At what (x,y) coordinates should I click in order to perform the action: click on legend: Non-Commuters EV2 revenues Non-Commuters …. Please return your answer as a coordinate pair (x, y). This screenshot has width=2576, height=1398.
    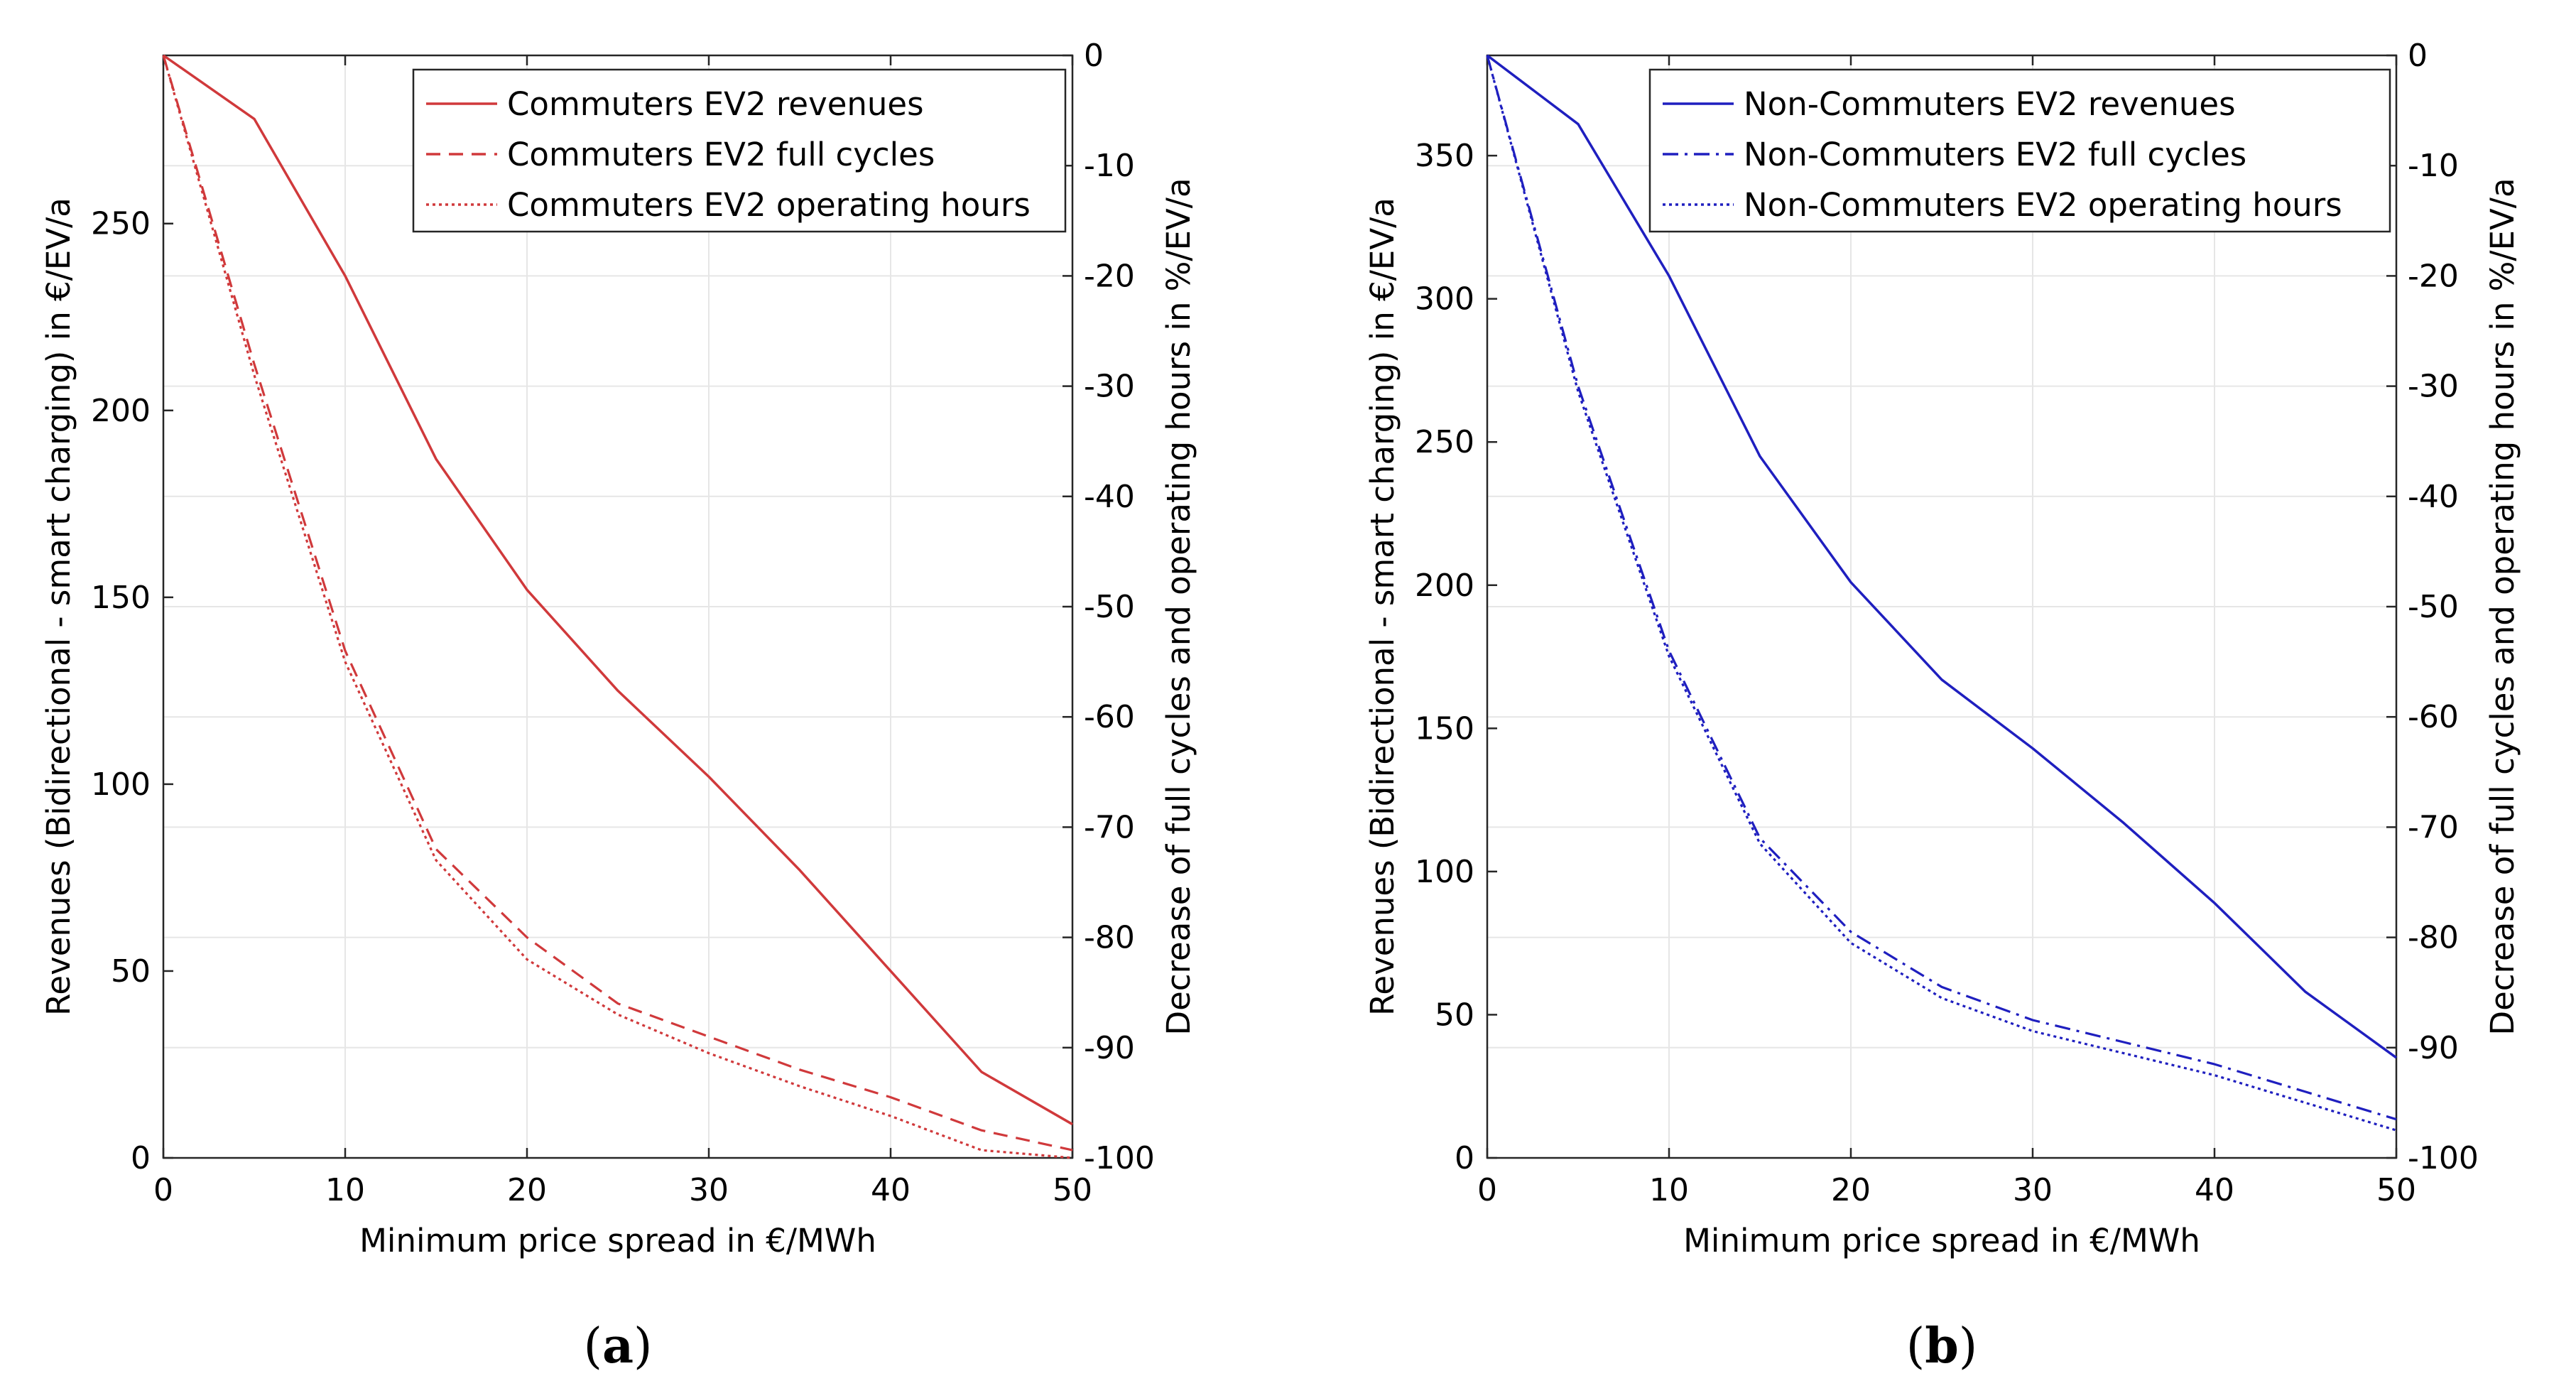
    Looking at the image, I should click on (2019, 150).